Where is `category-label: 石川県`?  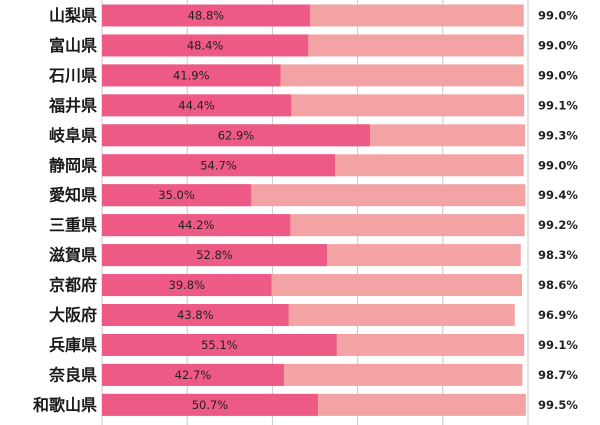
category-label: 石川県 is located at coordinates (72, 75).